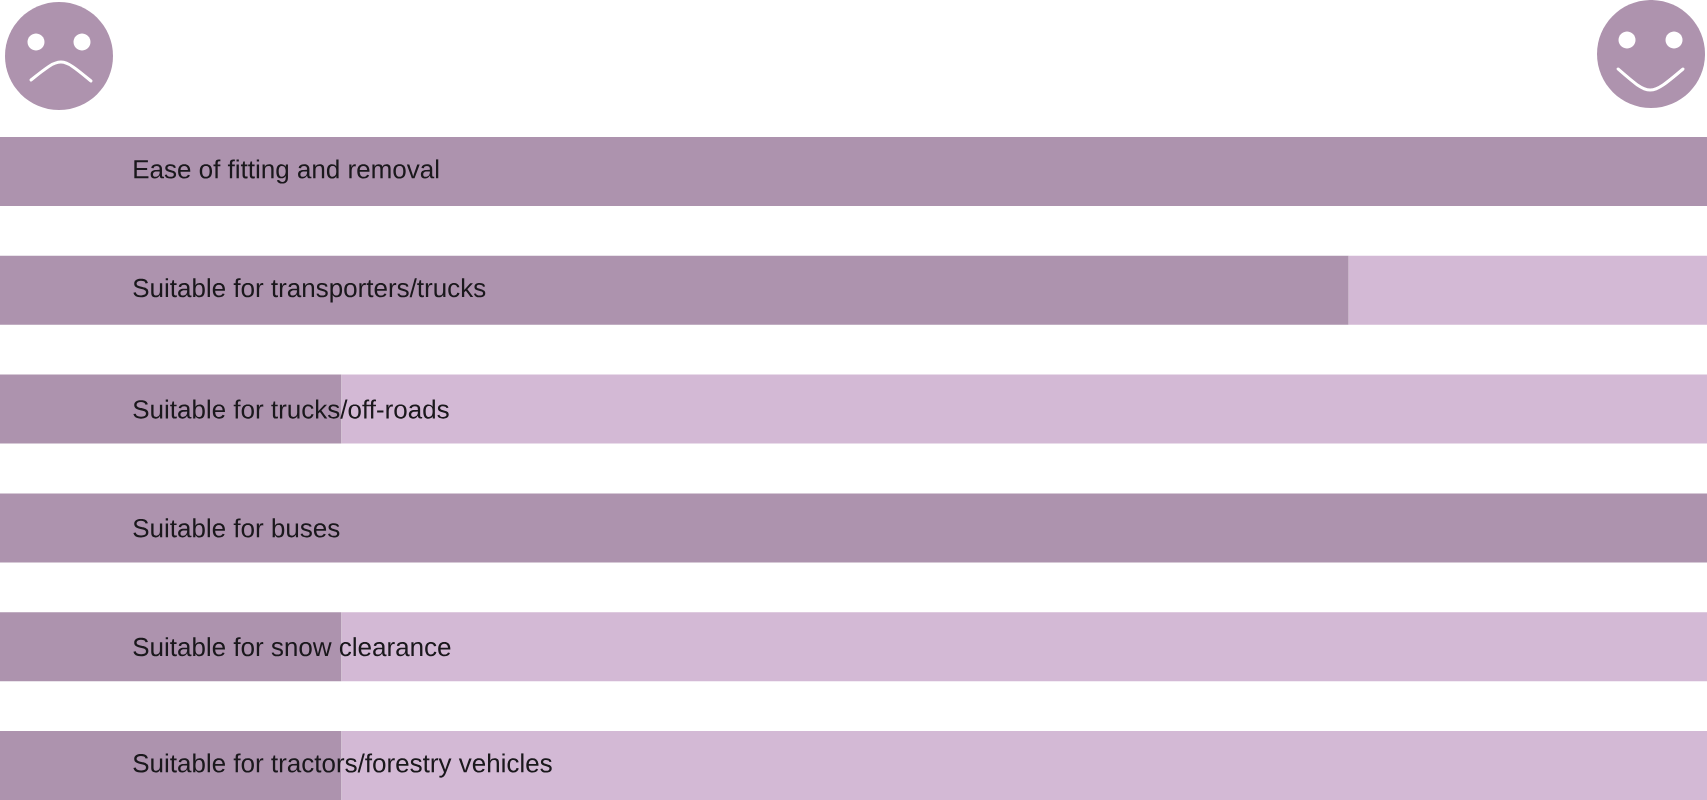  Describe the element at coordinates (286, 171) in the screenshot. I see `y-tick-label: Ease of fitting and removal` at that location.